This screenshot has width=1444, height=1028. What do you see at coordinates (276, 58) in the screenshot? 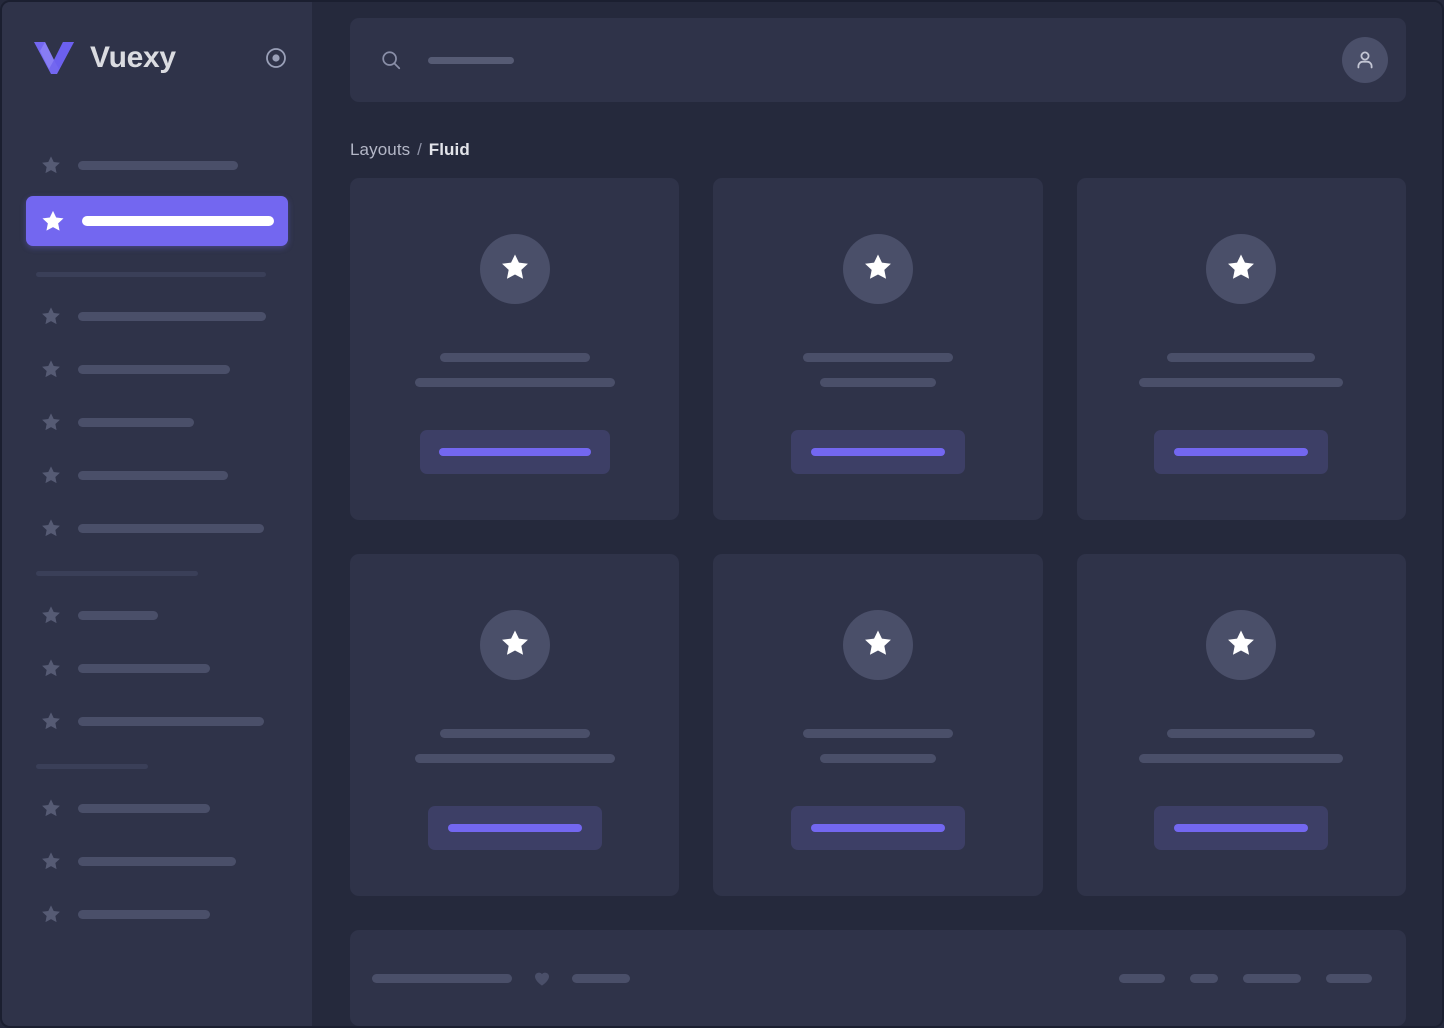
I see `pin-circle-dot-icon` at bounding box center [276, 58].